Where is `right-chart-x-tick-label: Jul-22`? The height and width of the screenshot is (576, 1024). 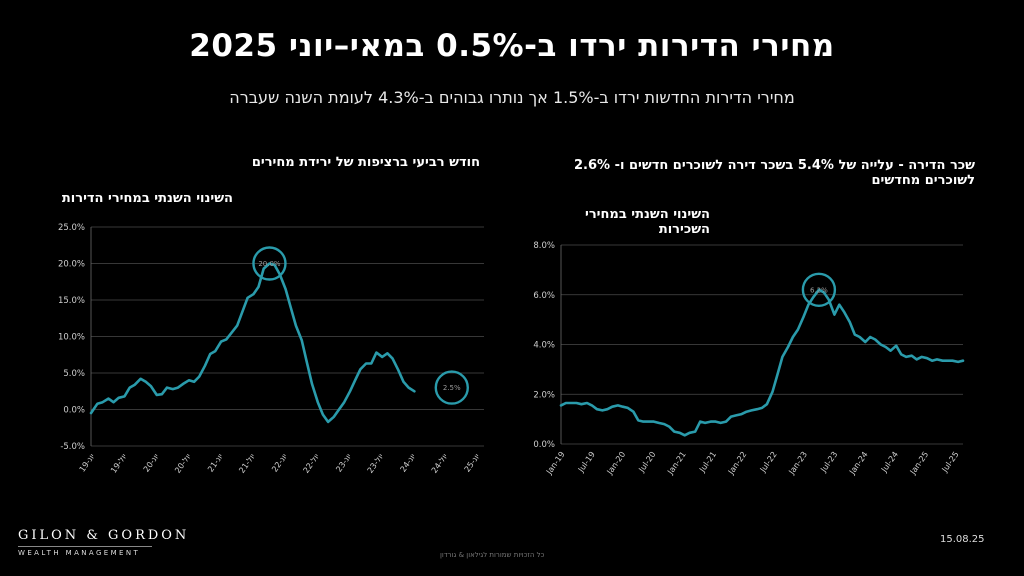 right-chart-x-tick-label: Jul-22 is located at coordinates (768, 462).